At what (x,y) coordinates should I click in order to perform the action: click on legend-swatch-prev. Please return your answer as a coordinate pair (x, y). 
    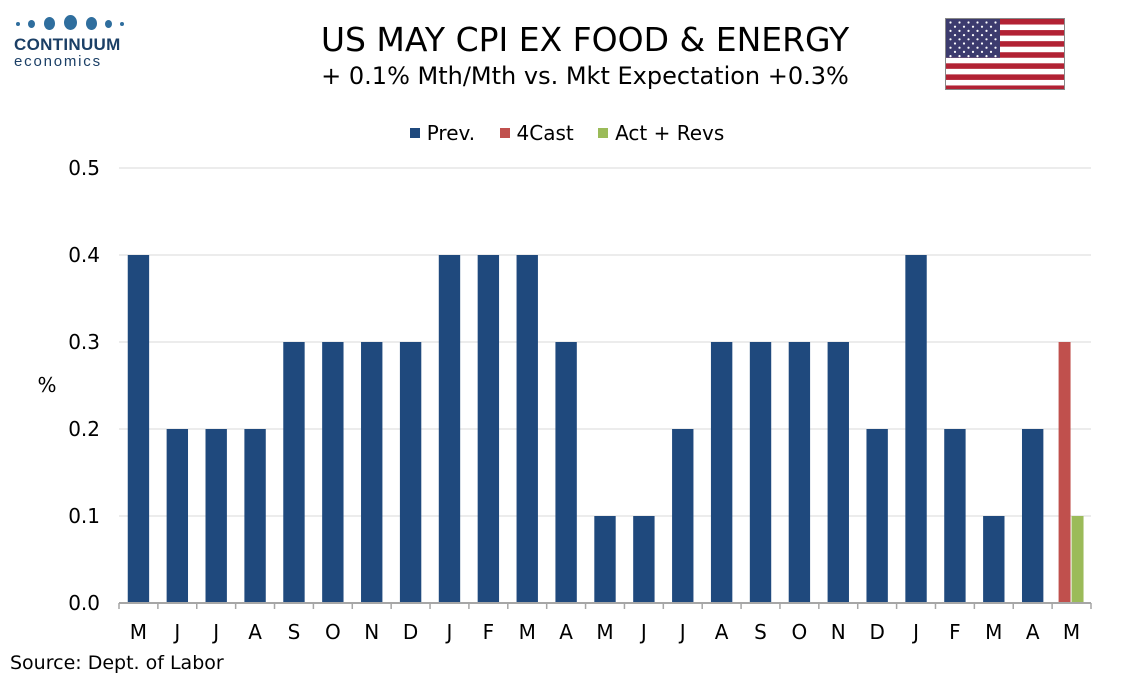
    Looking at the image, I should click on (414, 133).